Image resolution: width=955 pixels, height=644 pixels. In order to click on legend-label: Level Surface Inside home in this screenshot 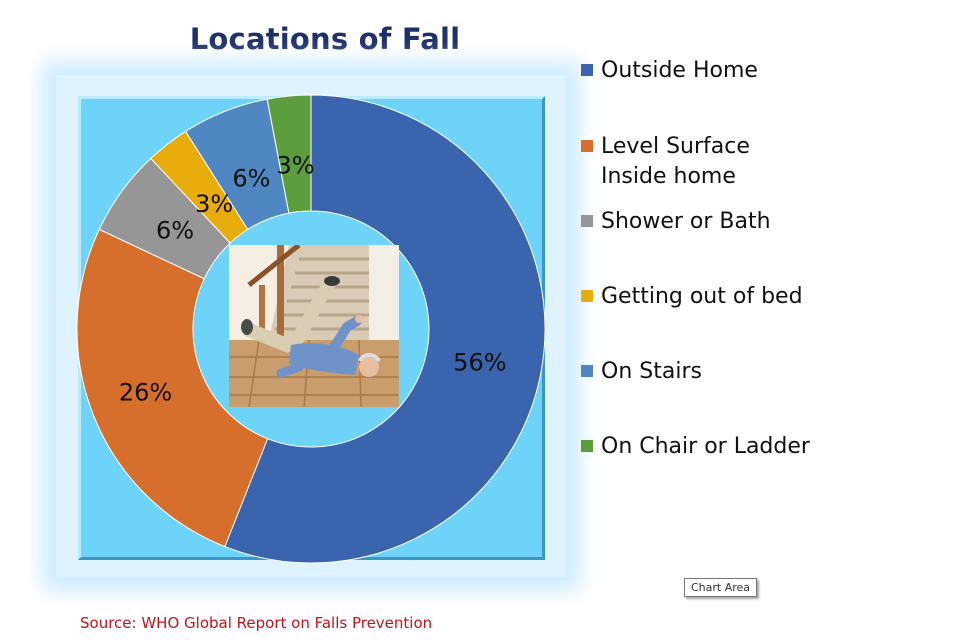, I will do `click(675, 161)`.